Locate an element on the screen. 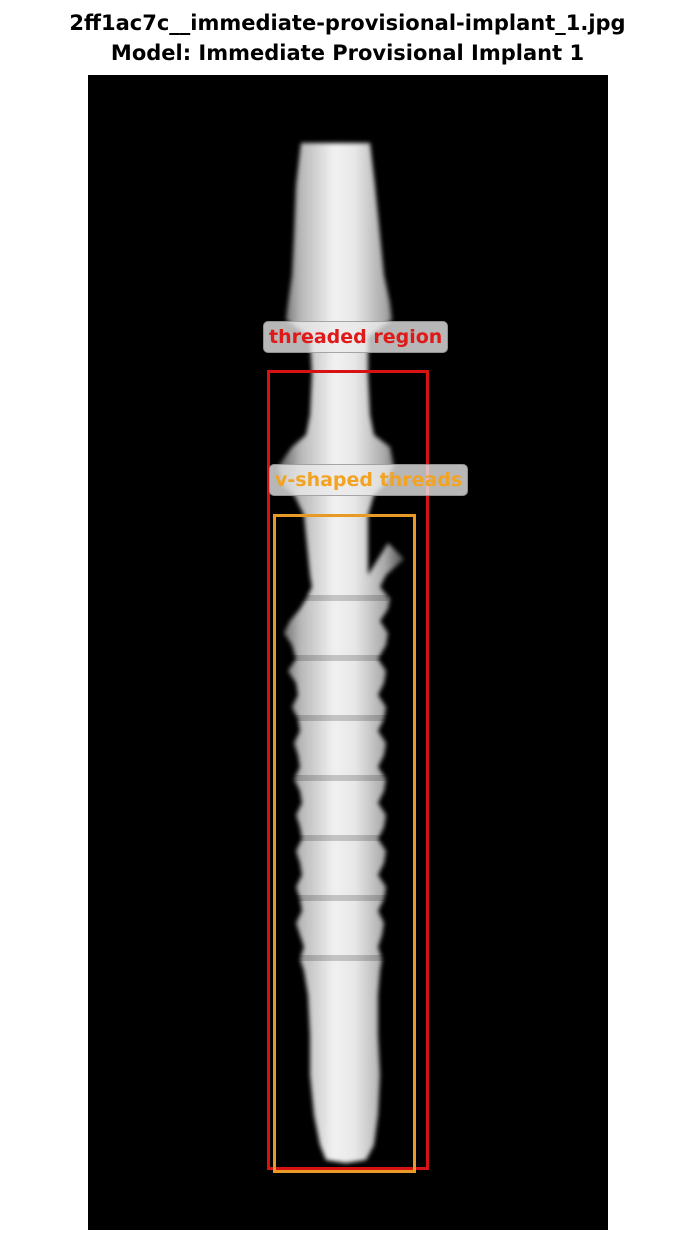  implant-silhouette is located at coordinates (341, 653).